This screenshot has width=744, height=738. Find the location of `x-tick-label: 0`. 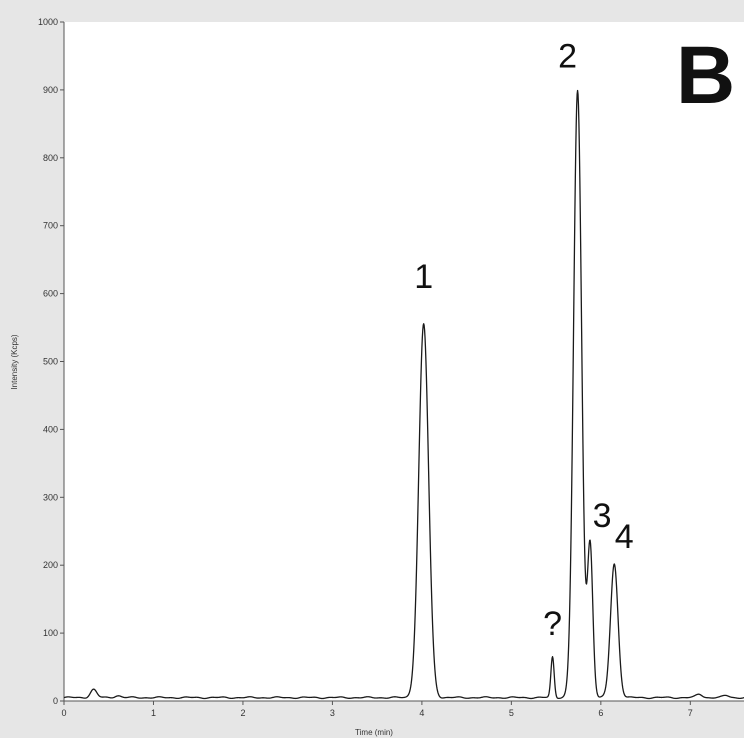

x-tick-label: 0 is located at coordinates (63, 713).